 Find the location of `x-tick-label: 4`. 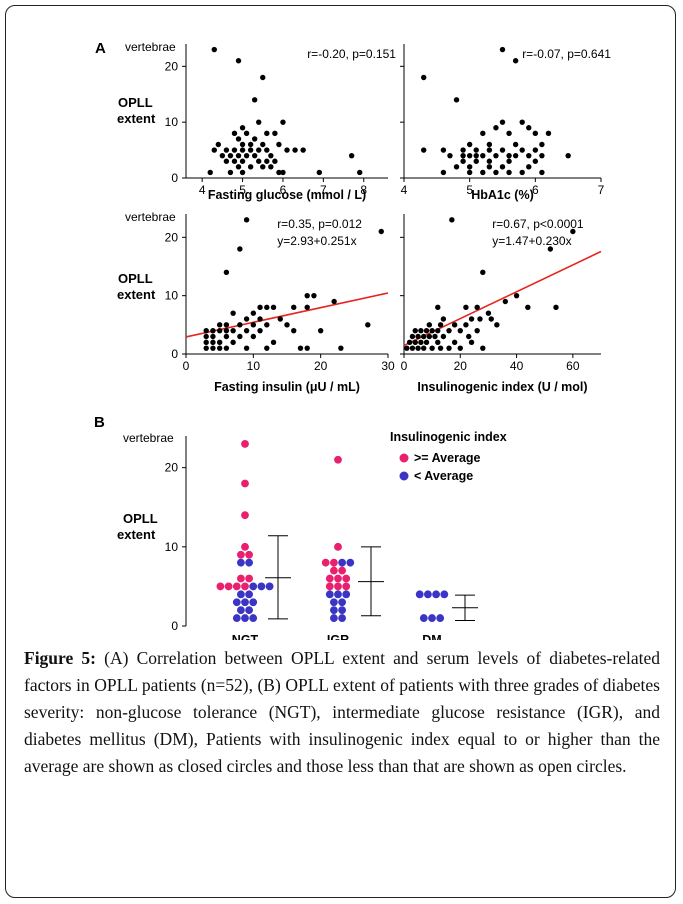

x-tick-label: 4 is located at coordinates (404, 190).